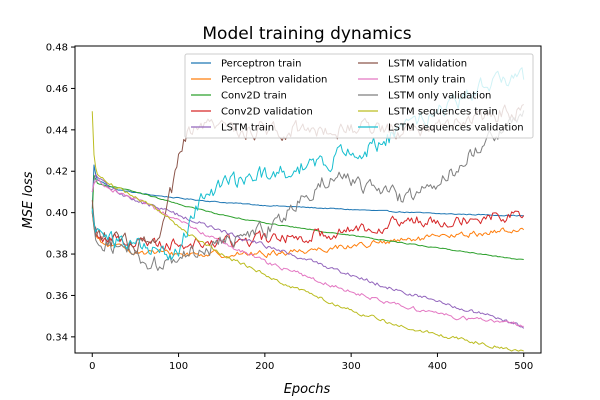 The image size is (600, 400). Describe the element at coordinates (264, 366) in the screenshot. I see `x-tick-label: 200` at that location.